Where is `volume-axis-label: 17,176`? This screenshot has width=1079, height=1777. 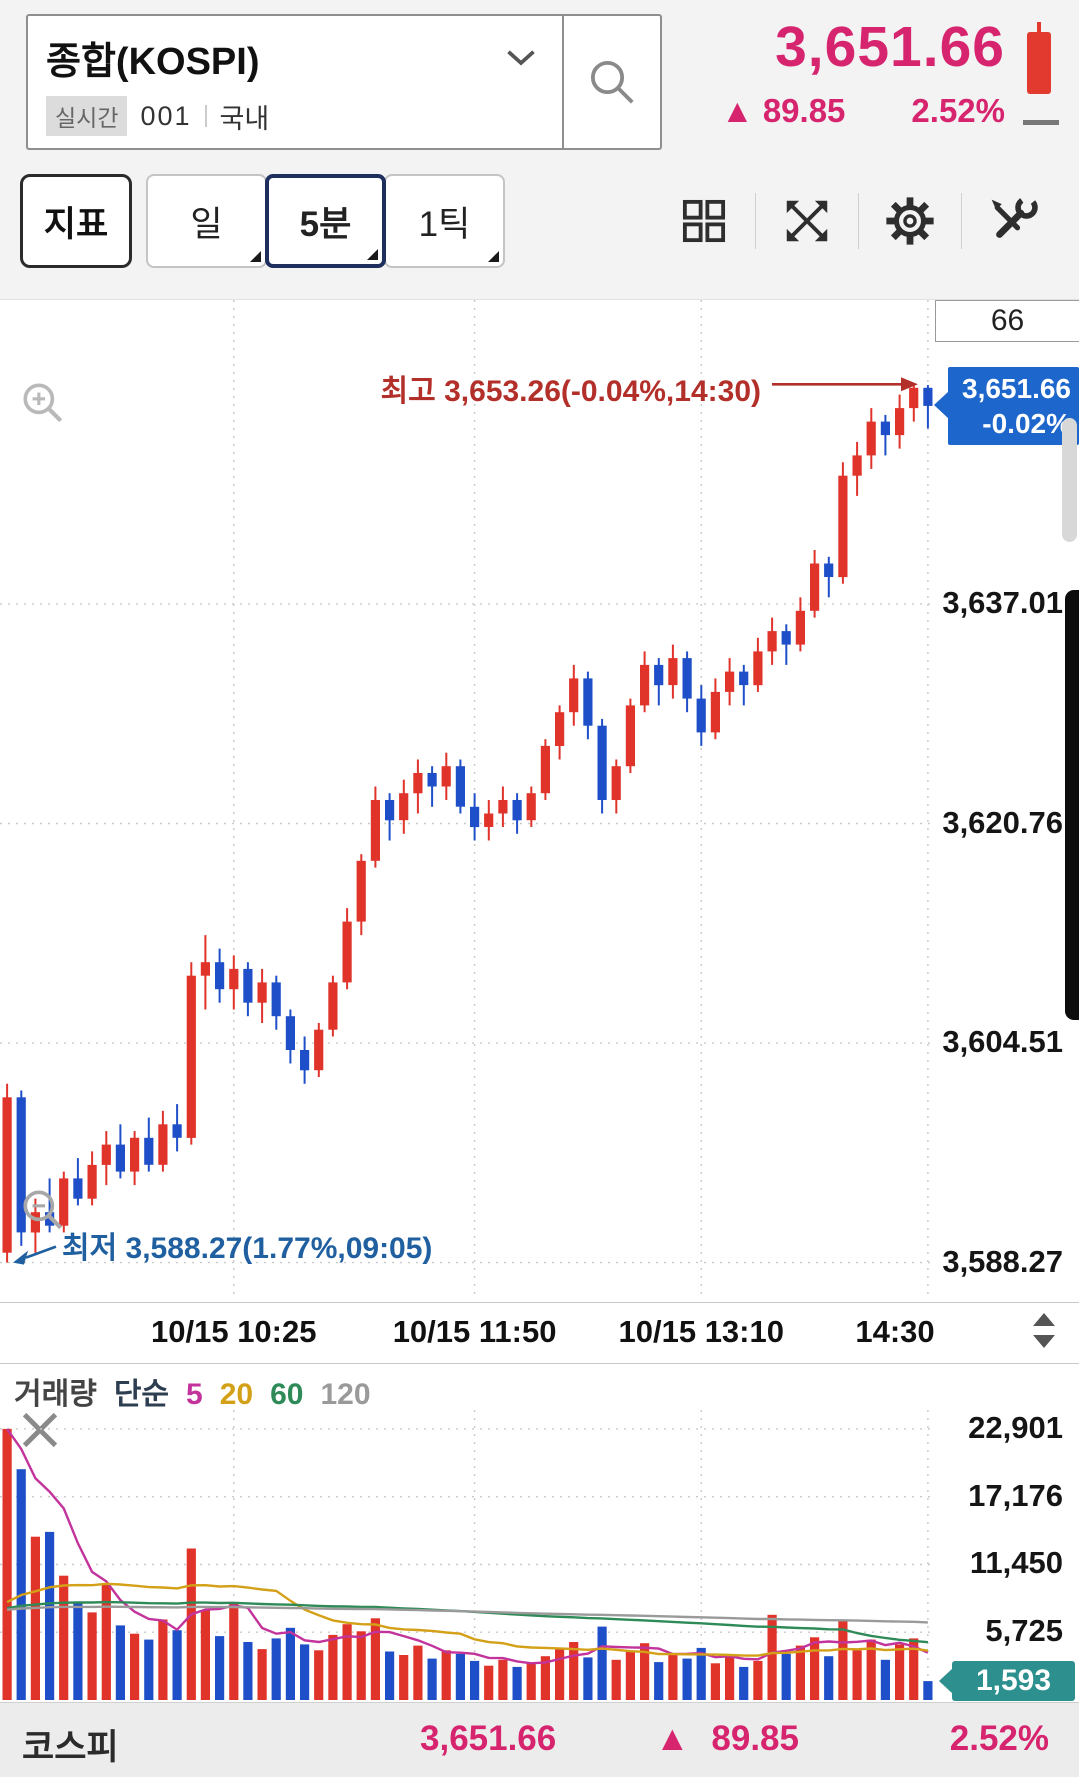 volume-axis-label: 17,176 is located at coordinates (1015, 1495).